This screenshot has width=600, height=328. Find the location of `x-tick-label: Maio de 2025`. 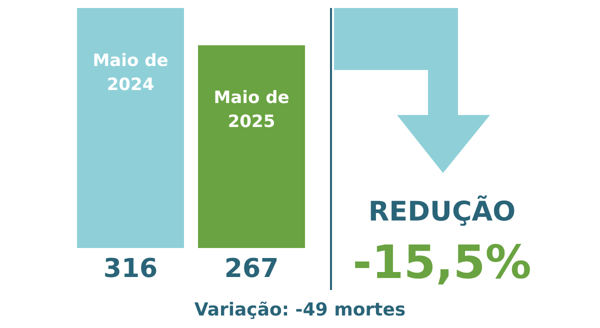

x-tick-label: Maio de 2025 is located at coordinates (252, 110).